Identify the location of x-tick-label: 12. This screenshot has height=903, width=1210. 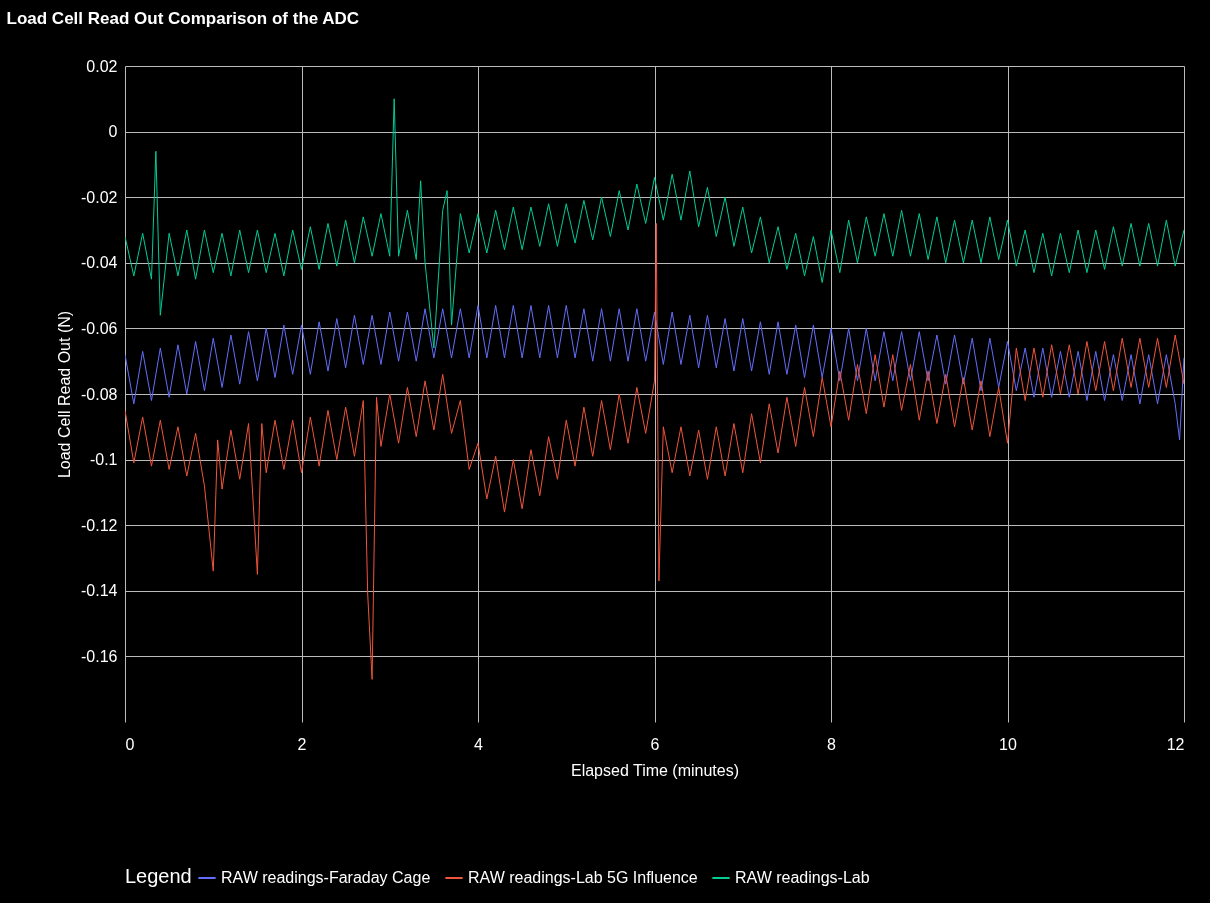
(1175, 744).